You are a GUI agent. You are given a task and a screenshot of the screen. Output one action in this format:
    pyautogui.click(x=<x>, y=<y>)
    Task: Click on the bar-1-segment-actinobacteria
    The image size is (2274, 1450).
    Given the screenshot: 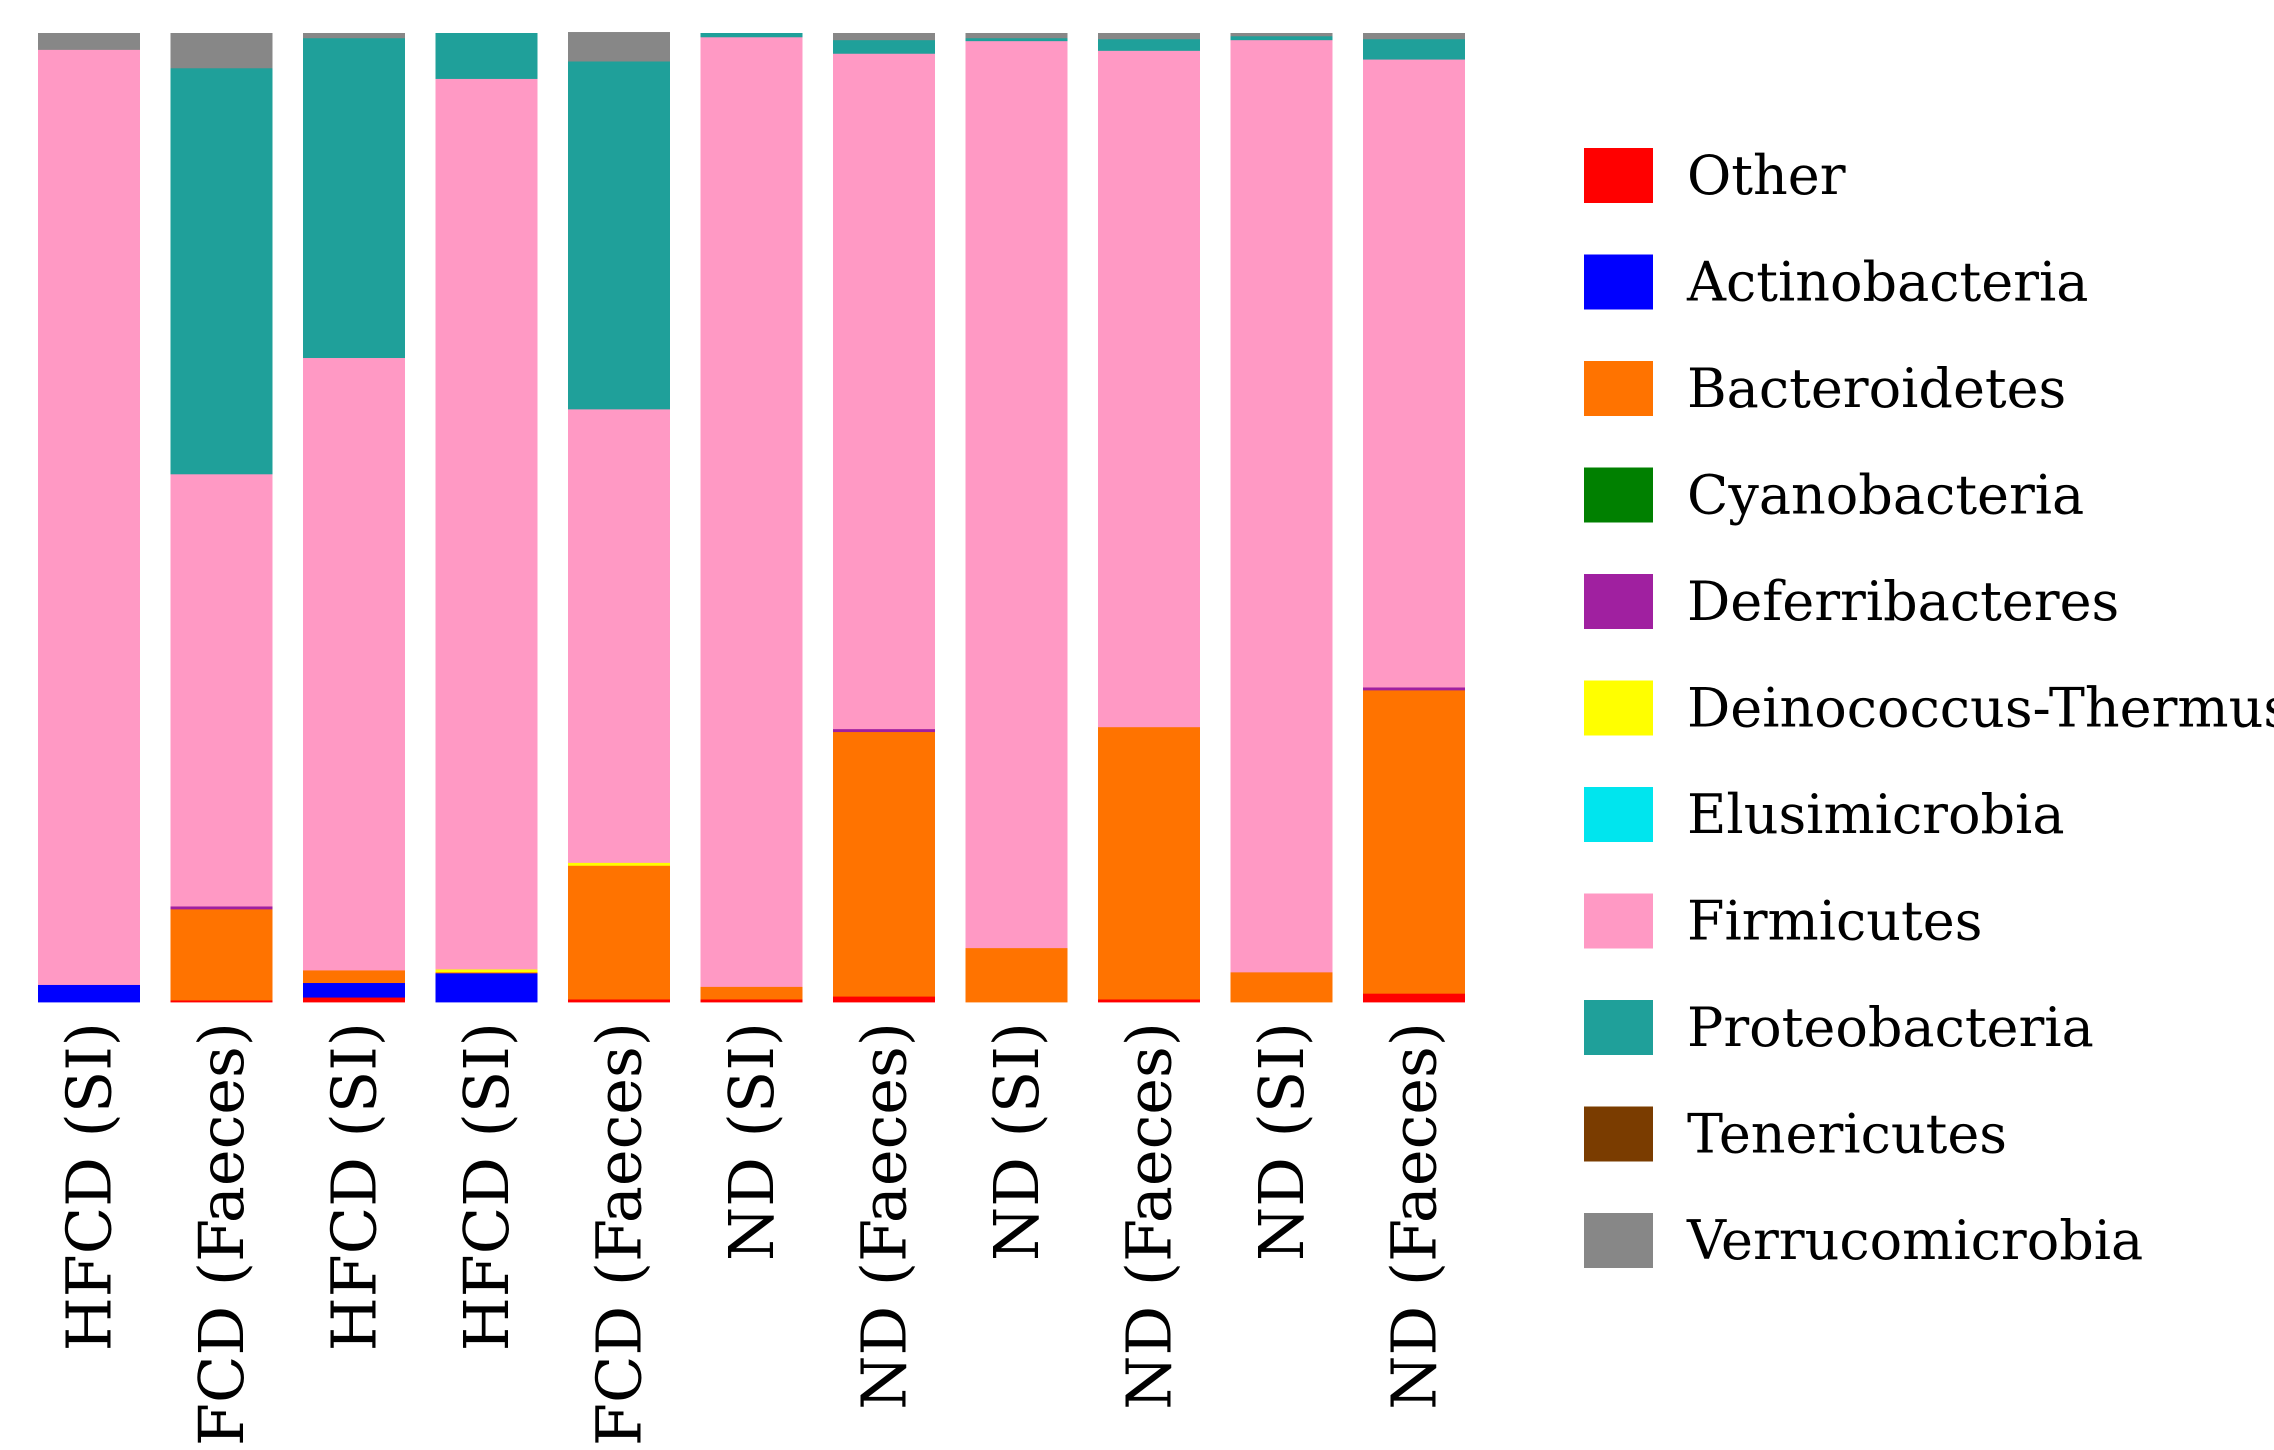 What is the action you would take?
    pyautogui.click(x=89, y=993)
    